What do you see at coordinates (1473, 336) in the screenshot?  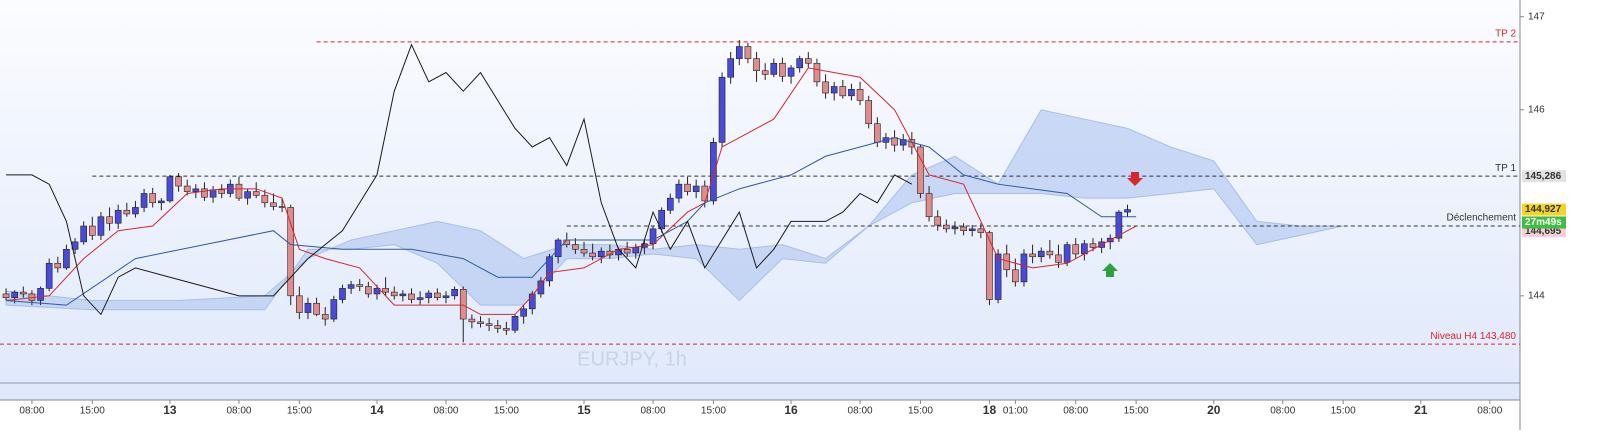 I see `level-label: Niveau H4 143,480` at bounding box center [1473, 336].